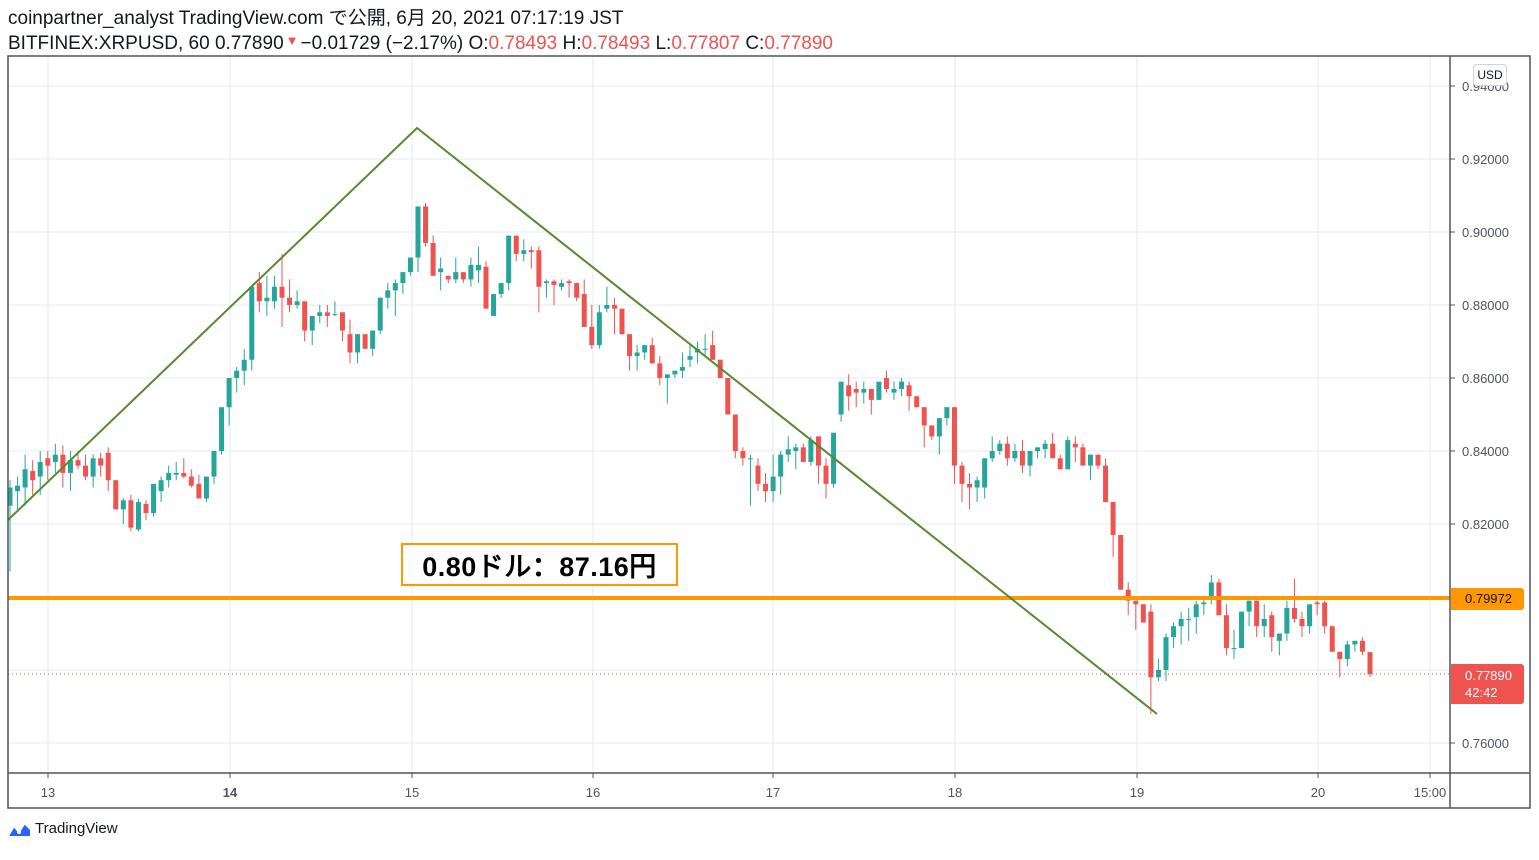 The width and height of the screenshot is (1539, 860). What do you see at coordinates (1487, 684) in the screenshot?
I see `last-price-tag: 0.77890 42:42` at bounding box center [1487, 684].